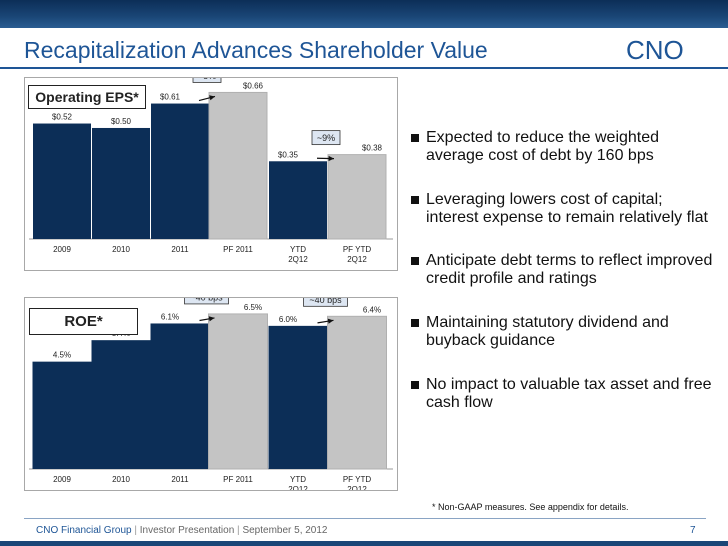 The width and height of the screenshot is (728, 546). What do you see at coordinates (170, 97) in the screenshot?
I see `bar-value-label: $0.61` at bounding box center [170, 97].